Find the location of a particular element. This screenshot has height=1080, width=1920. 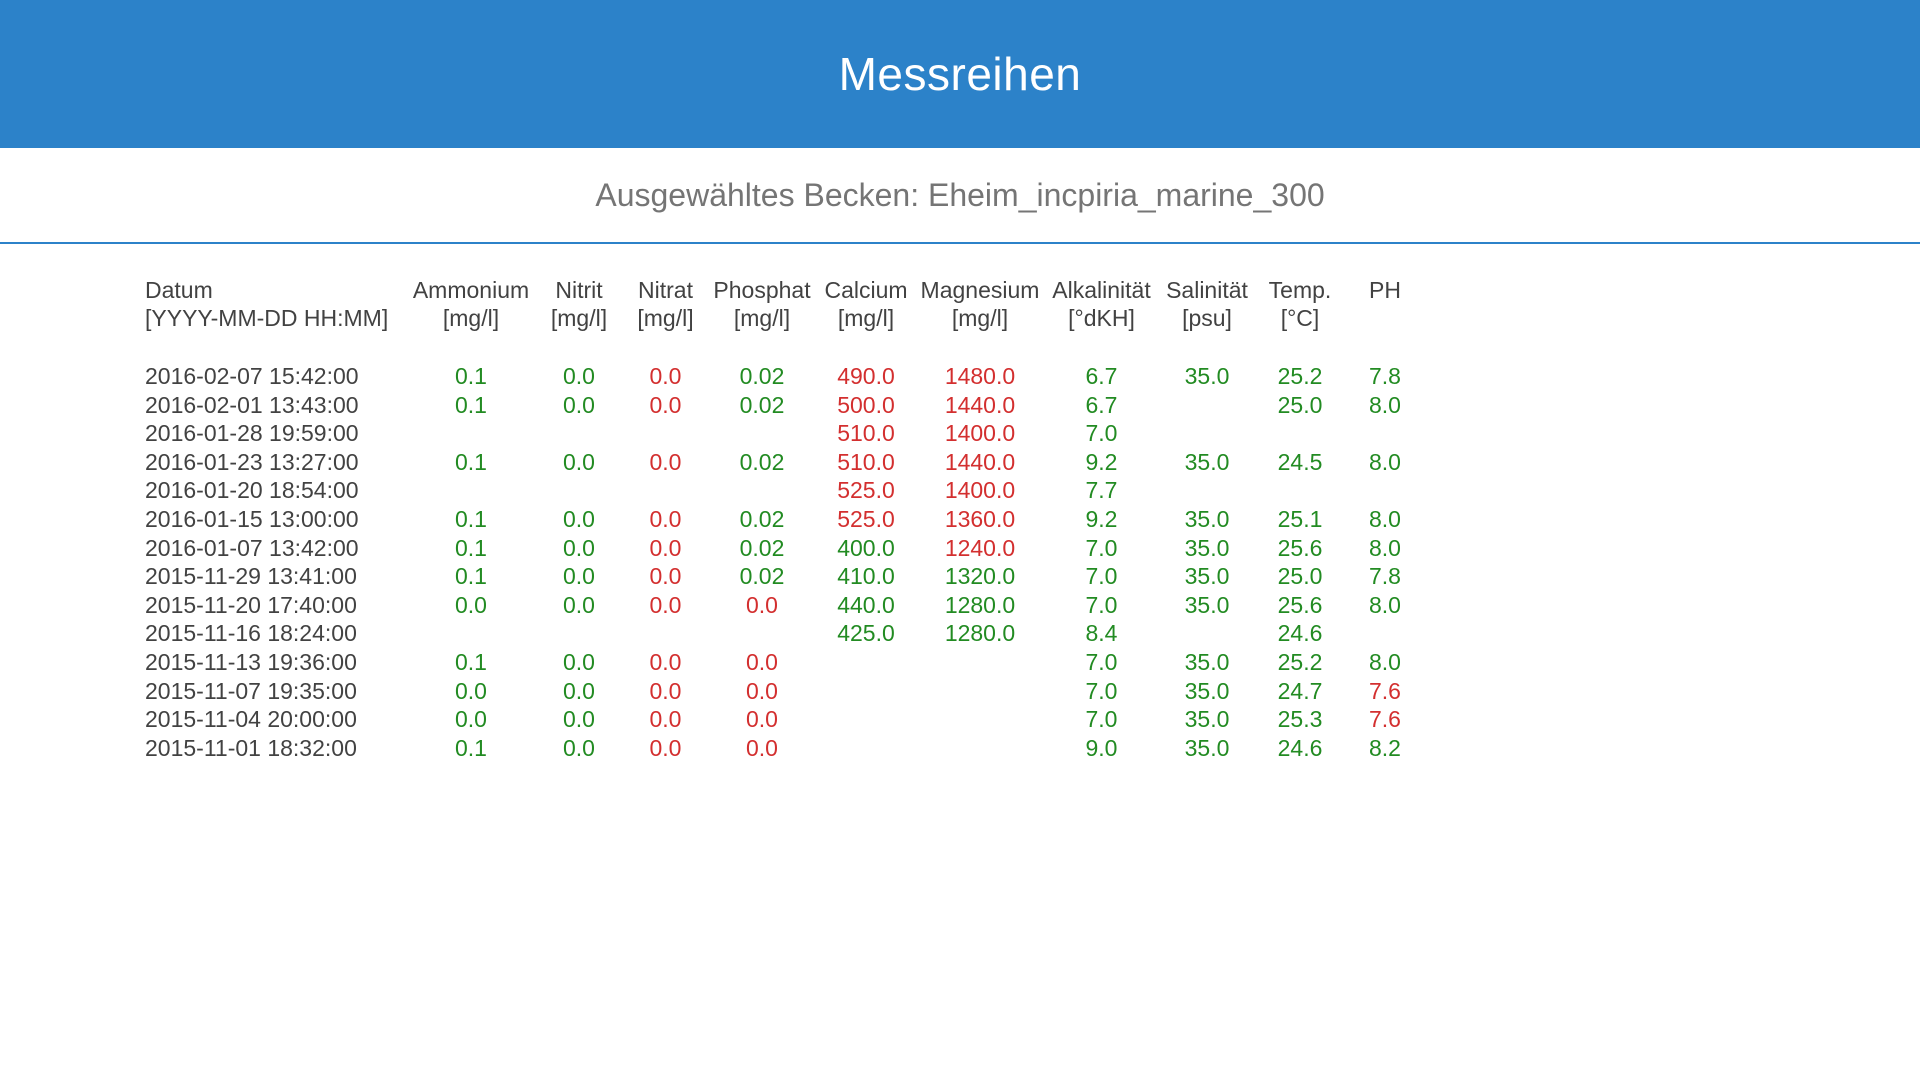

cell-calcium: 410.0 is located at coordinates (866, 576).